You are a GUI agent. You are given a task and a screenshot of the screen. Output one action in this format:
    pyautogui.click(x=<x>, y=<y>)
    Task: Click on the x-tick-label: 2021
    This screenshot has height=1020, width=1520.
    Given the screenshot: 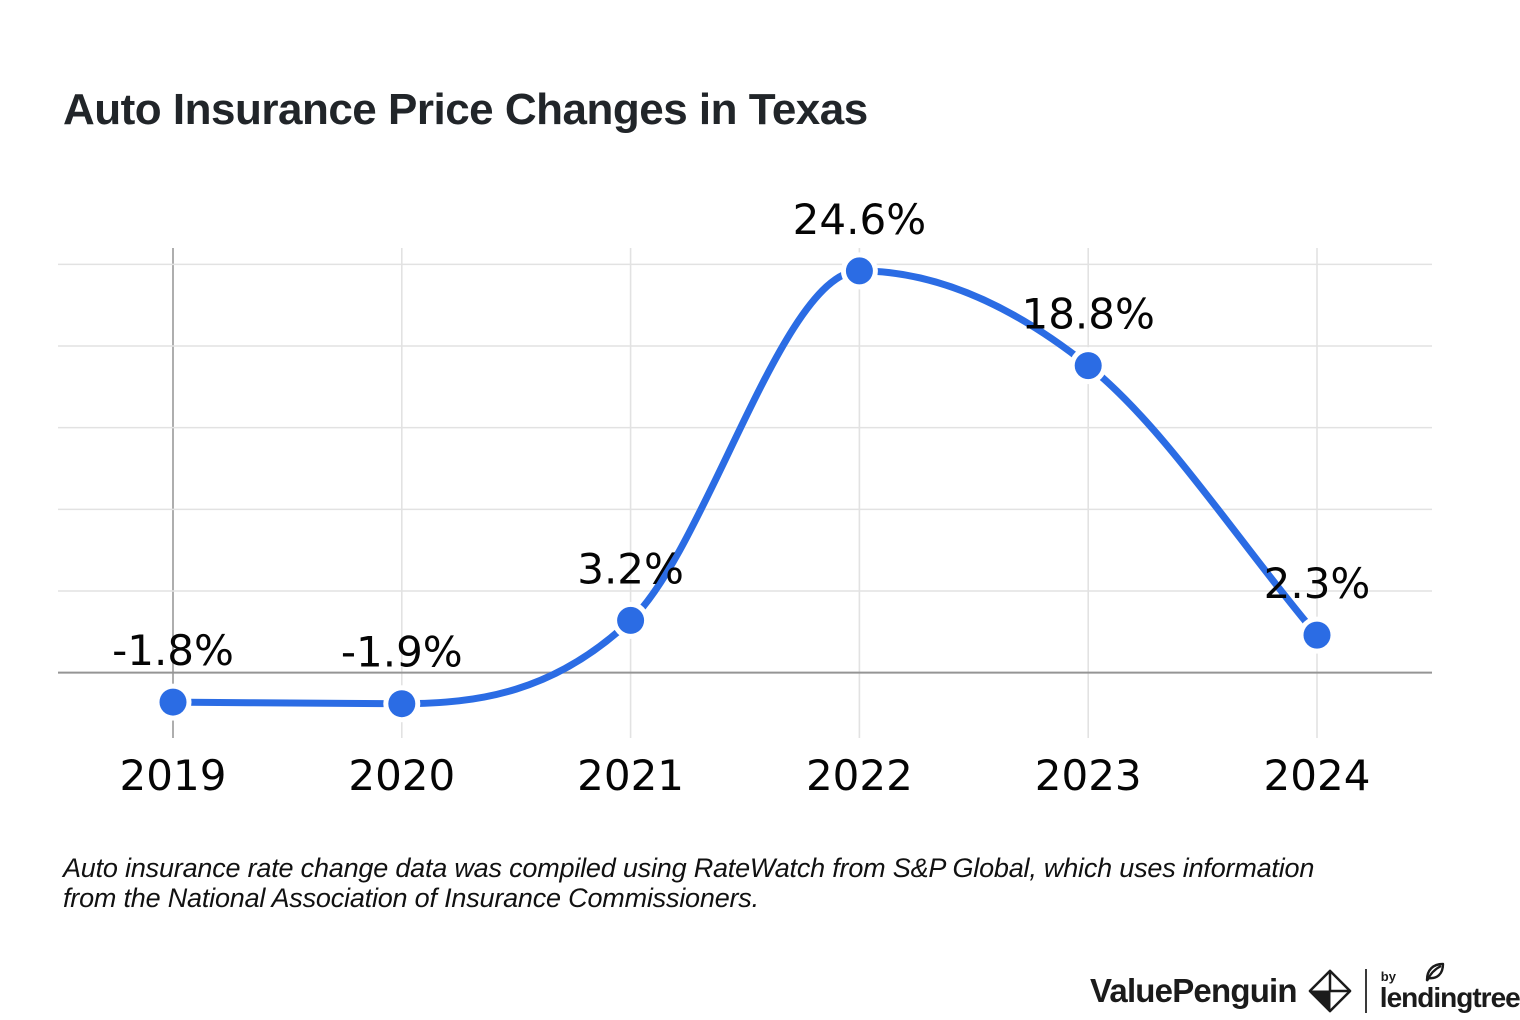 What is the action you would take?
    pyautogui.click(x=630, y=775)
    